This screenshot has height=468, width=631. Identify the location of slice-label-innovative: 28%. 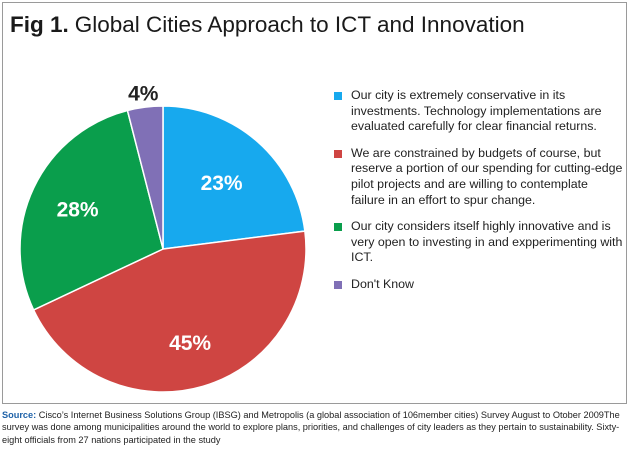
(78, 209).